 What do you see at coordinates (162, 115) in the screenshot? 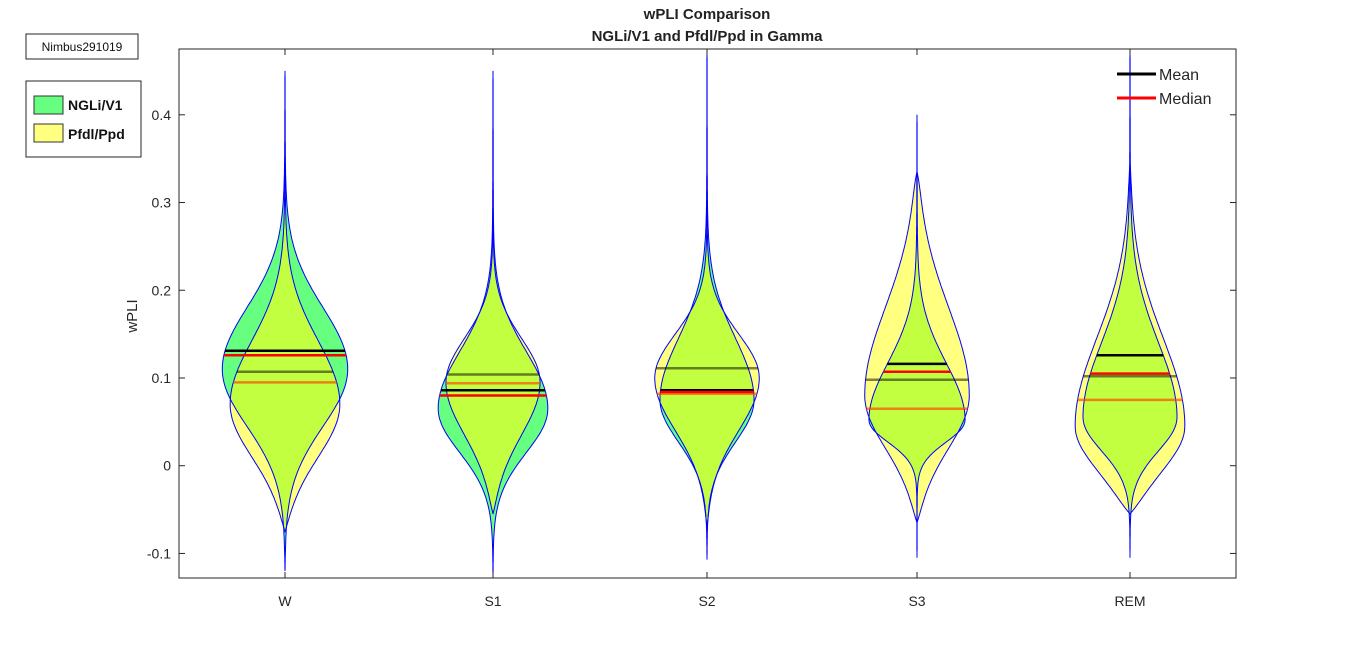
I see `y-tick-label: 0.4` at bounding box center [162, 115].